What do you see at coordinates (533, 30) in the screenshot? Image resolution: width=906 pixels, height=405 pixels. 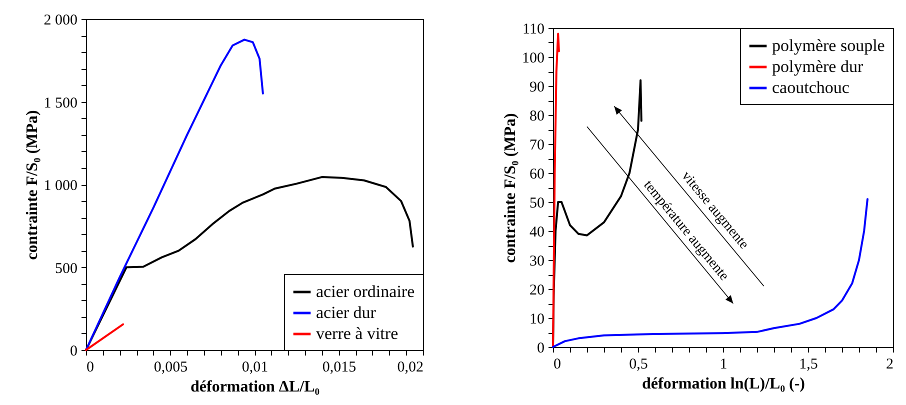 I see `y-tick-label: 110` at bounding box center [533, 30].